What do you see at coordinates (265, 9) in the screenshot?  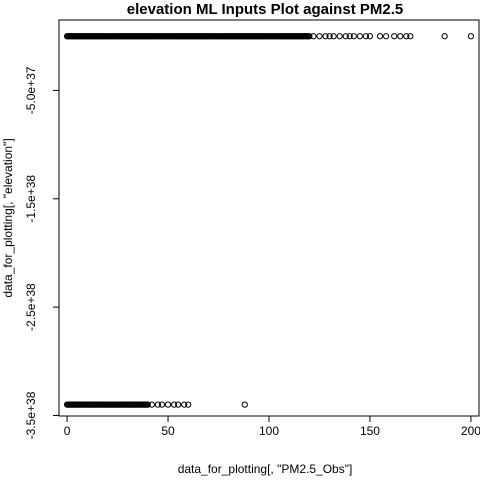 I see `chart-title: elevation ML Inputs Plot against PM2.5` at bounding box center [265, 9].